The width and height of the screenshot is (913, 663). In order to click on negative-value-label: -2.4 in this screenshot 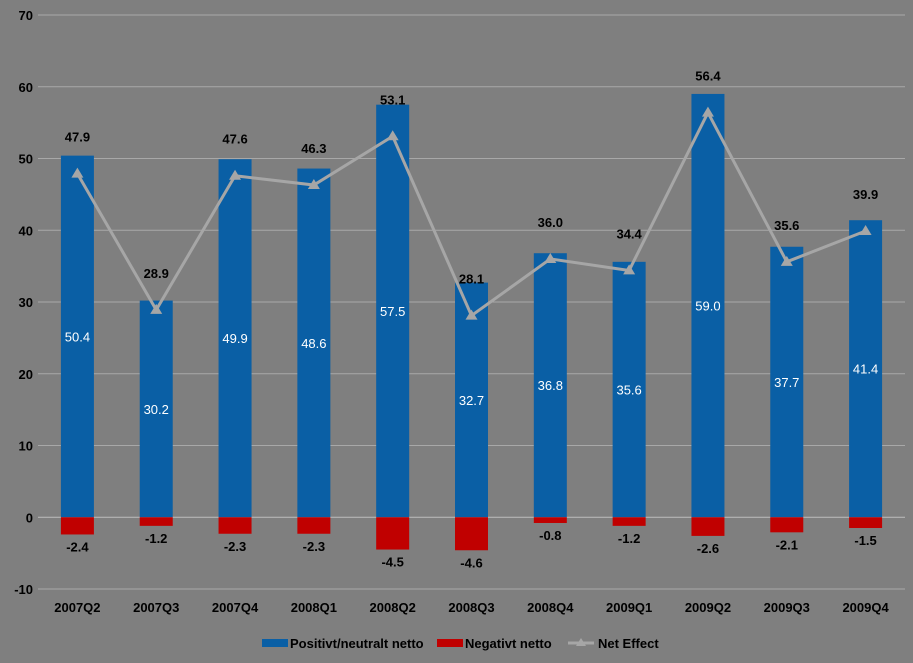, I will do `click(77, 546)`.